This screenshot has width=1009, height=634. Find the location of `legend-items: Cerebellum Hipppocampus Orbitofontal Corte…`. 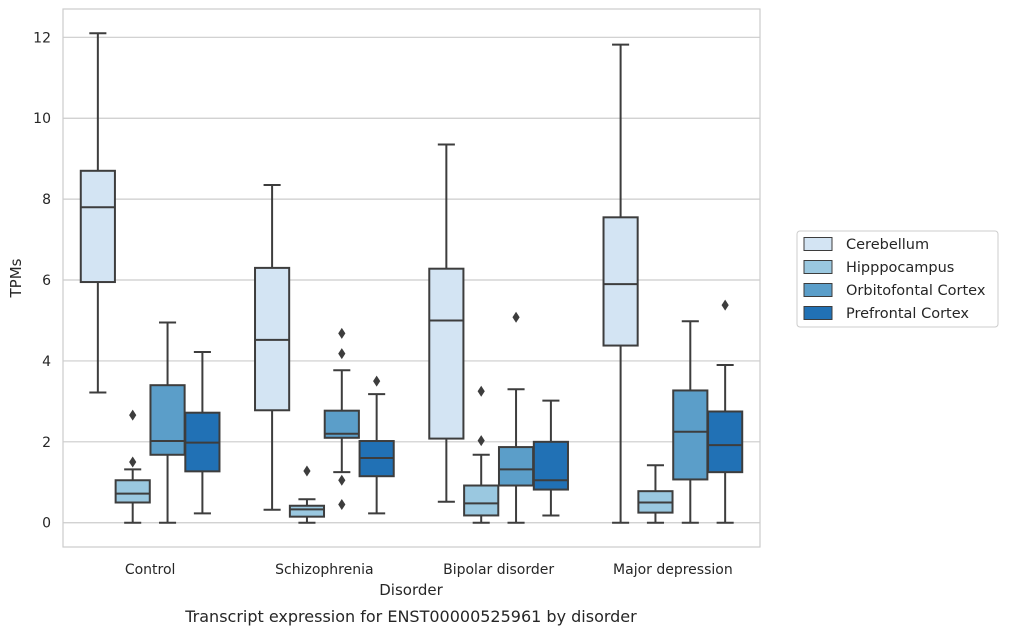

legend-items: Cerebellum Hipppocampus Orbitofontal Corte… is located at coordinates (894, 279).